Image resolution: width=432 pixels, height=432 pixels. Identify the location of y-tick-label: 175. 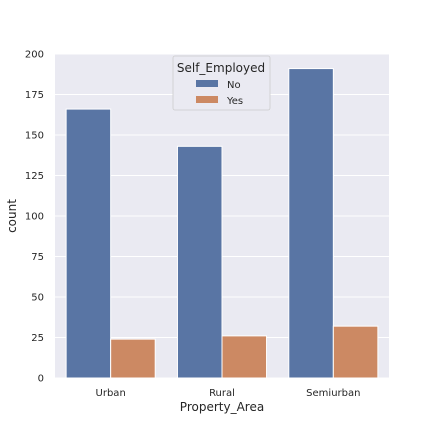
(34, 95).